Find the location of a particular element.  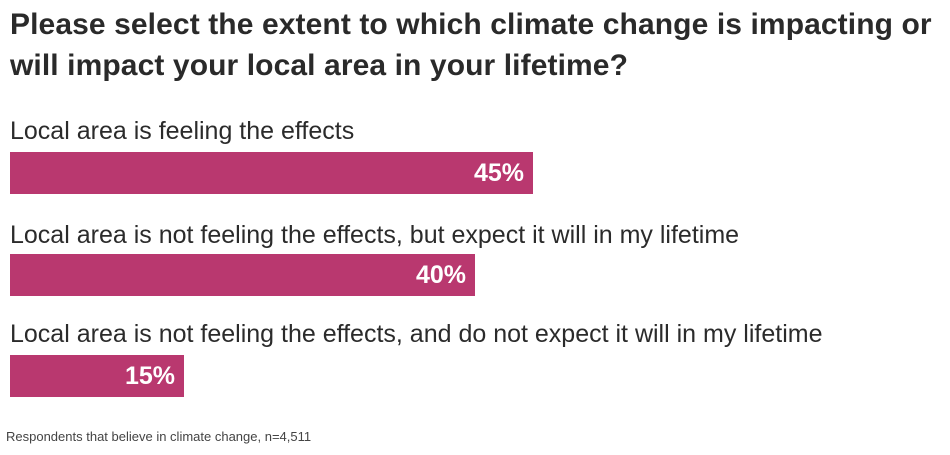

bar: 45% is located at coordinates (271, 173).